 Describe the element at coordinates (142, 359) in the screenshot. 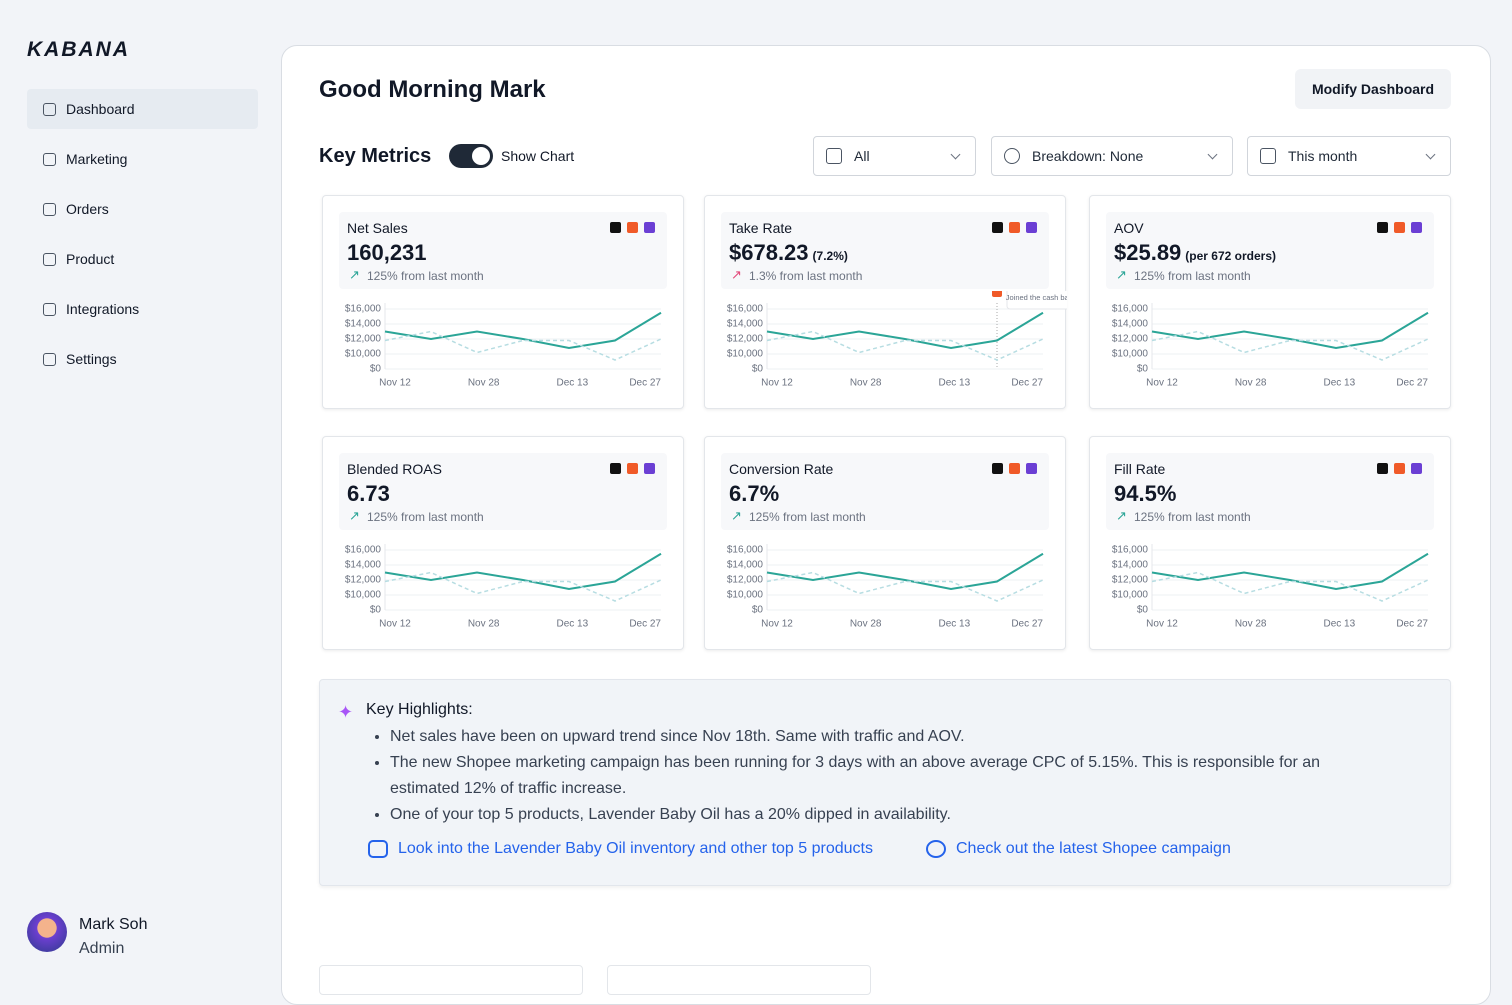

I see `nav-item: Settings` at that location.